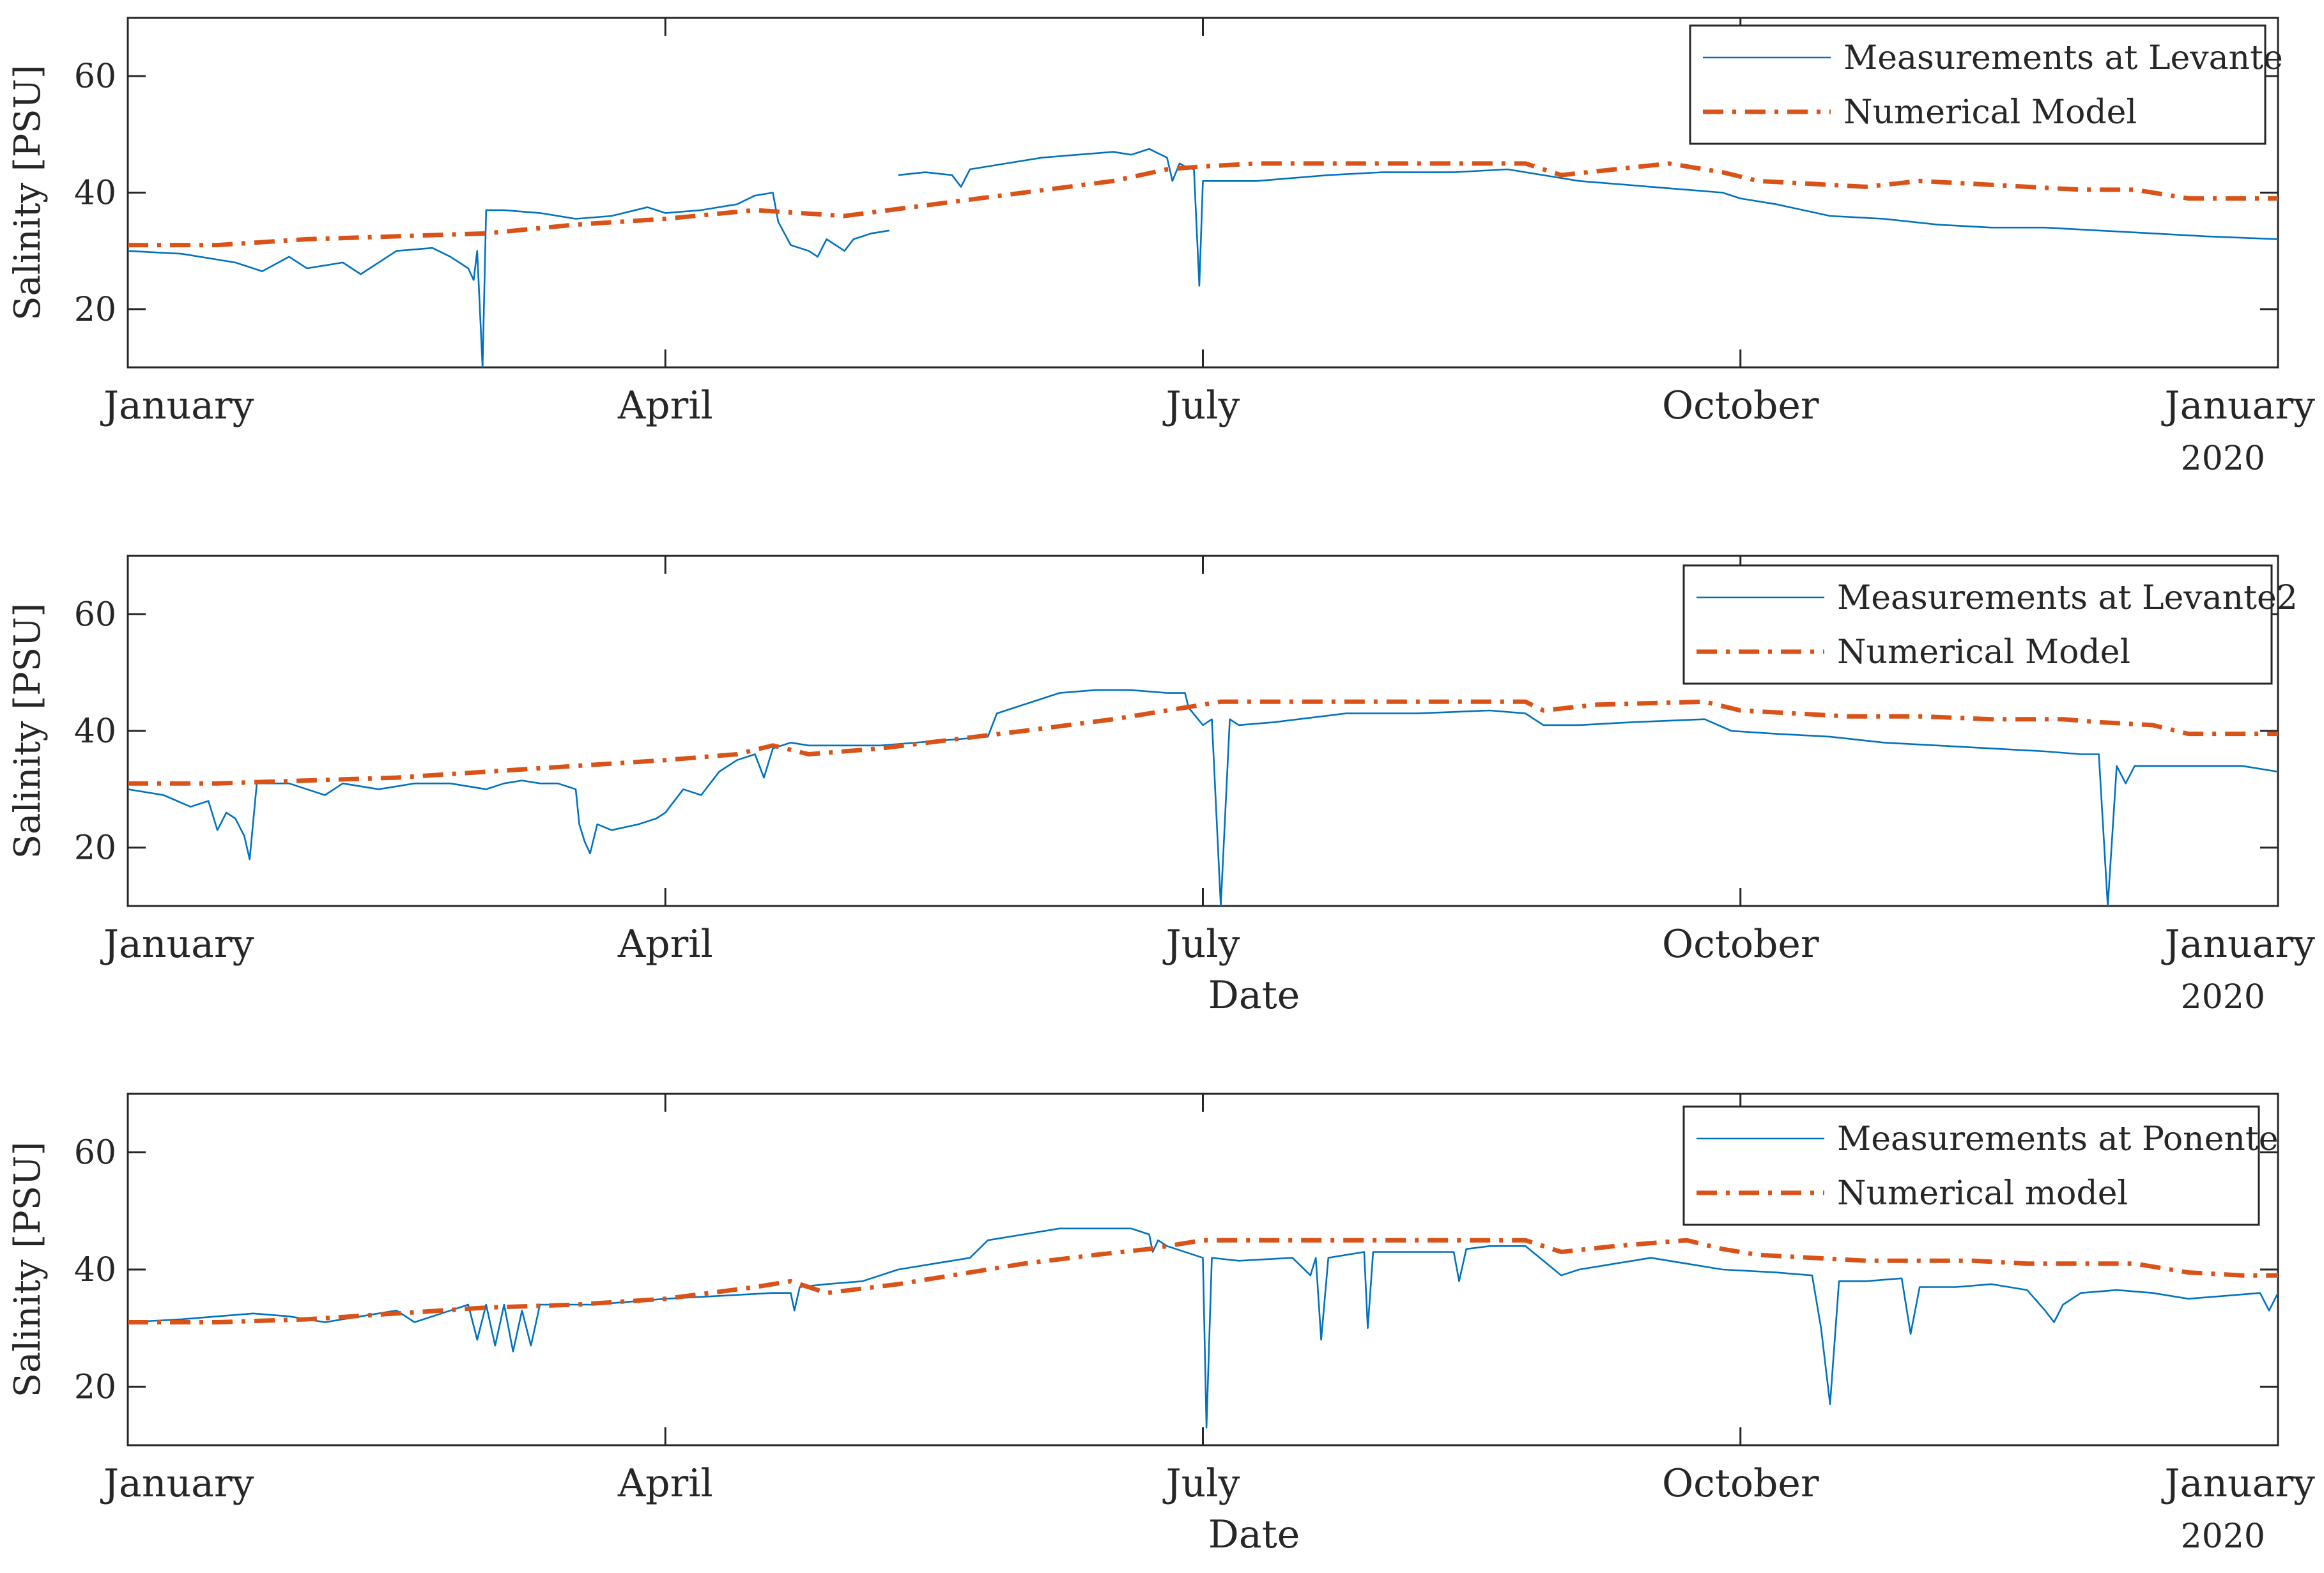 The width and height of the screenshot is (2324, 1573). What do you see at coordinates (2063, 58) in the screenshot?
I see `legend-entry: Measurements at Levante` at bounding box center [2063, 58].